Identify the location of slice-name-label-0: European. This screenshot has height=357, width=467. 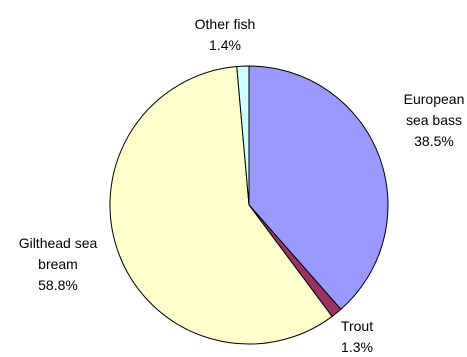
(434, 99).